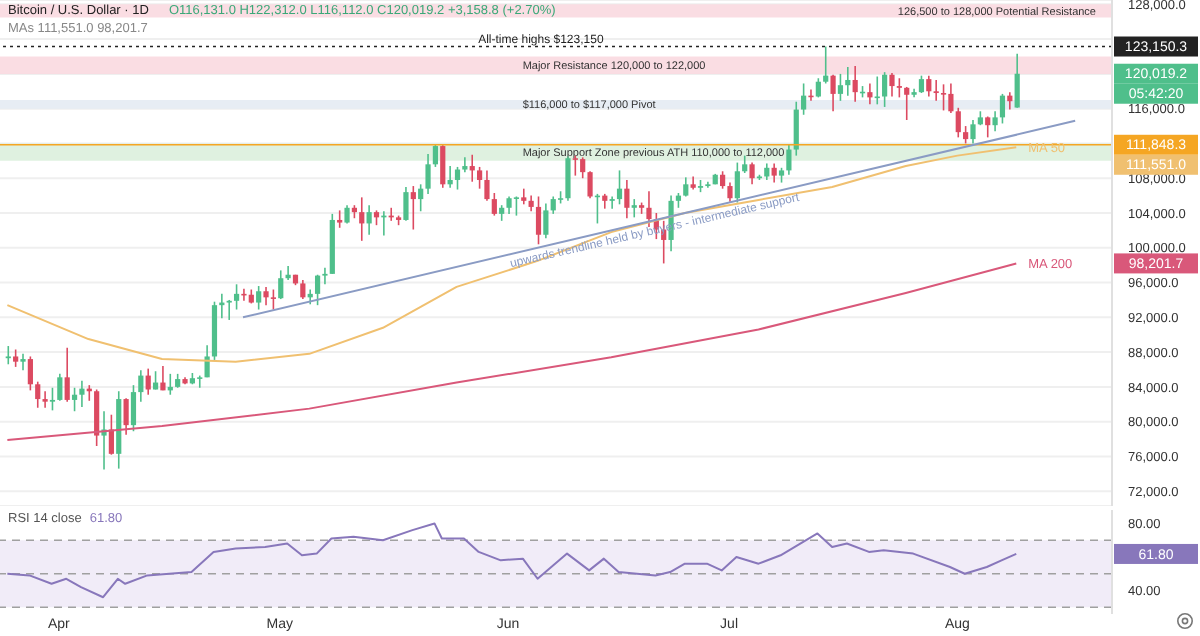 This screenshot has width=1200, height=636. Describe the element at coordinates (512, 560) in the screenshot. I see `line-series` at that location.